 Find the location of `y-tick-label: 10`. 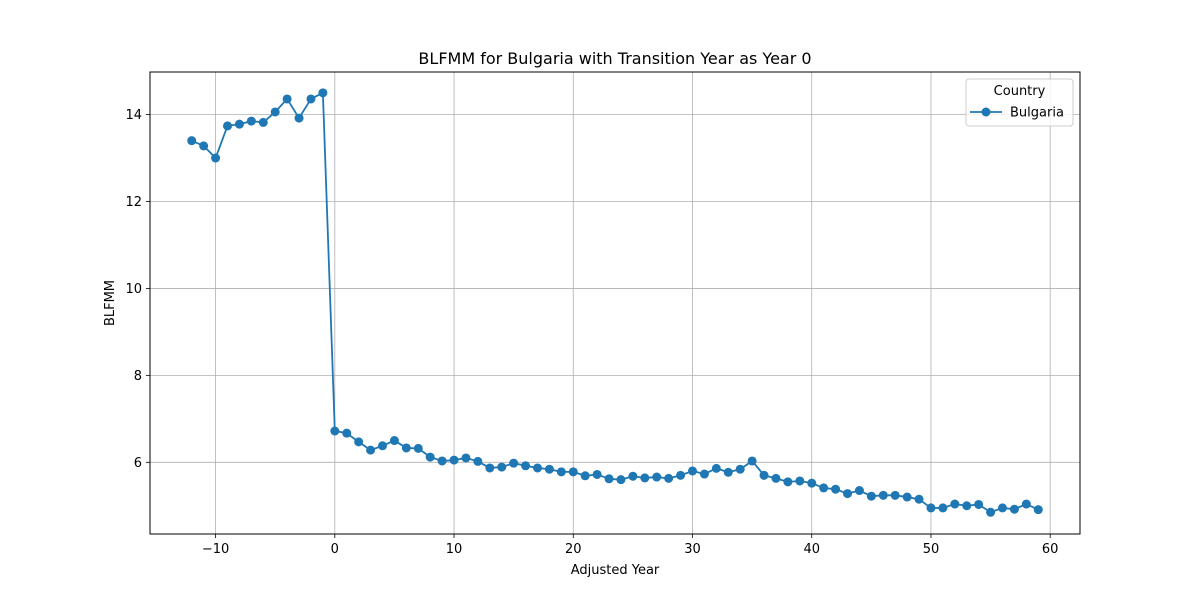

y-tick-label: 10 is located at coordinates (133, 289).